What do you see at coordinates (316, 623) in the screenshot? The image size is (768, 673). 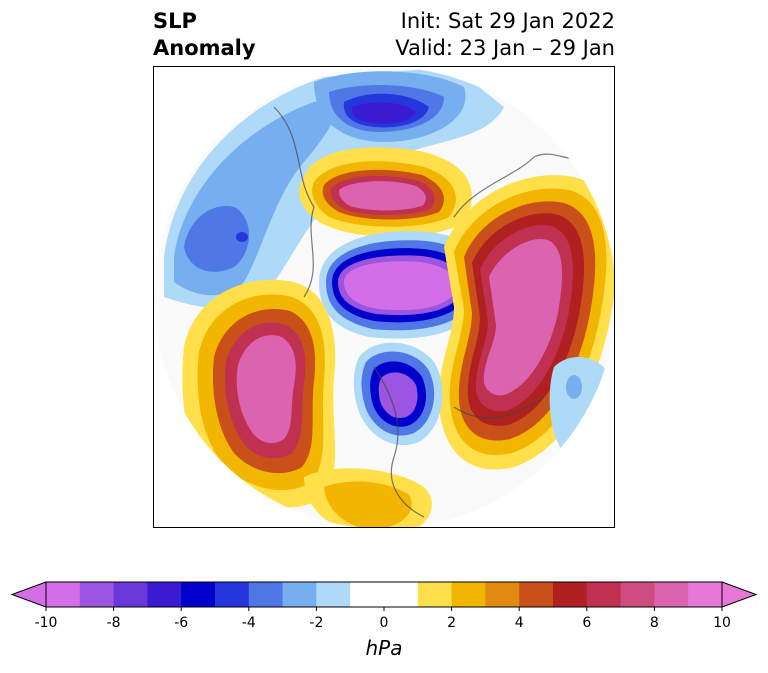 I see `colorbar-tick-label: -2` at bounding box center [316, 623].